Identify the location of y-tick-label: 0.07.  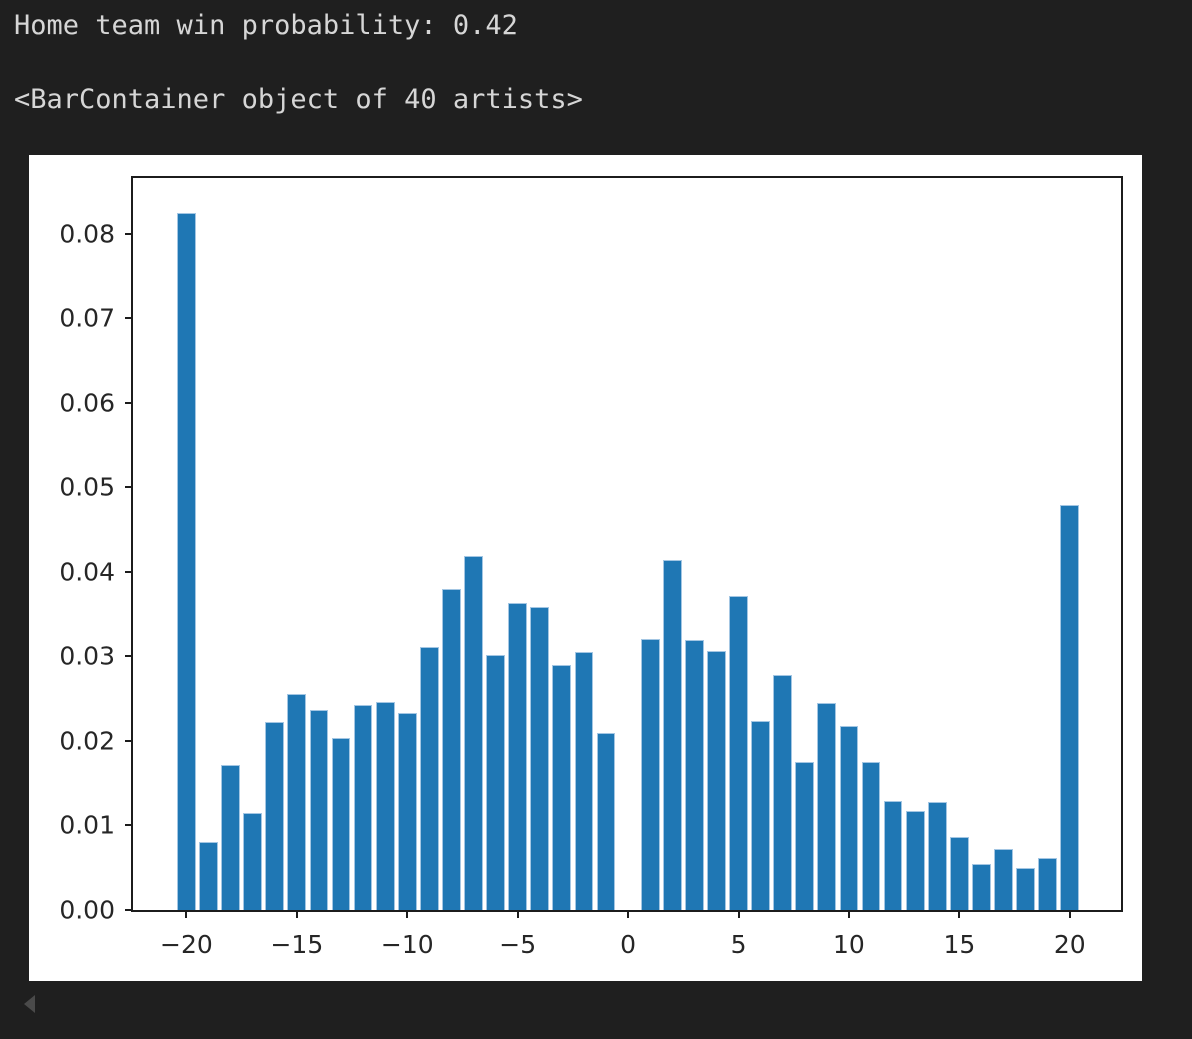
(87, 318).